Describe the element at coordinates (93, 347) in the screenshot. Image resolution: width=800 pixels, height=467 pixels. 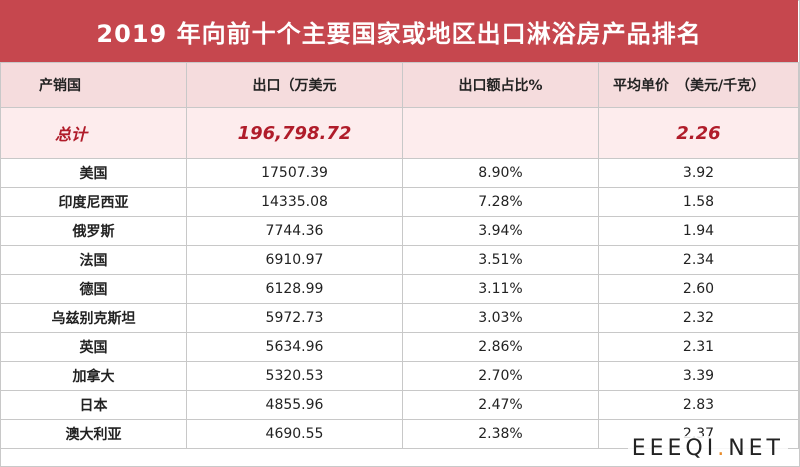
I see `cell-country: 英国` at that location.